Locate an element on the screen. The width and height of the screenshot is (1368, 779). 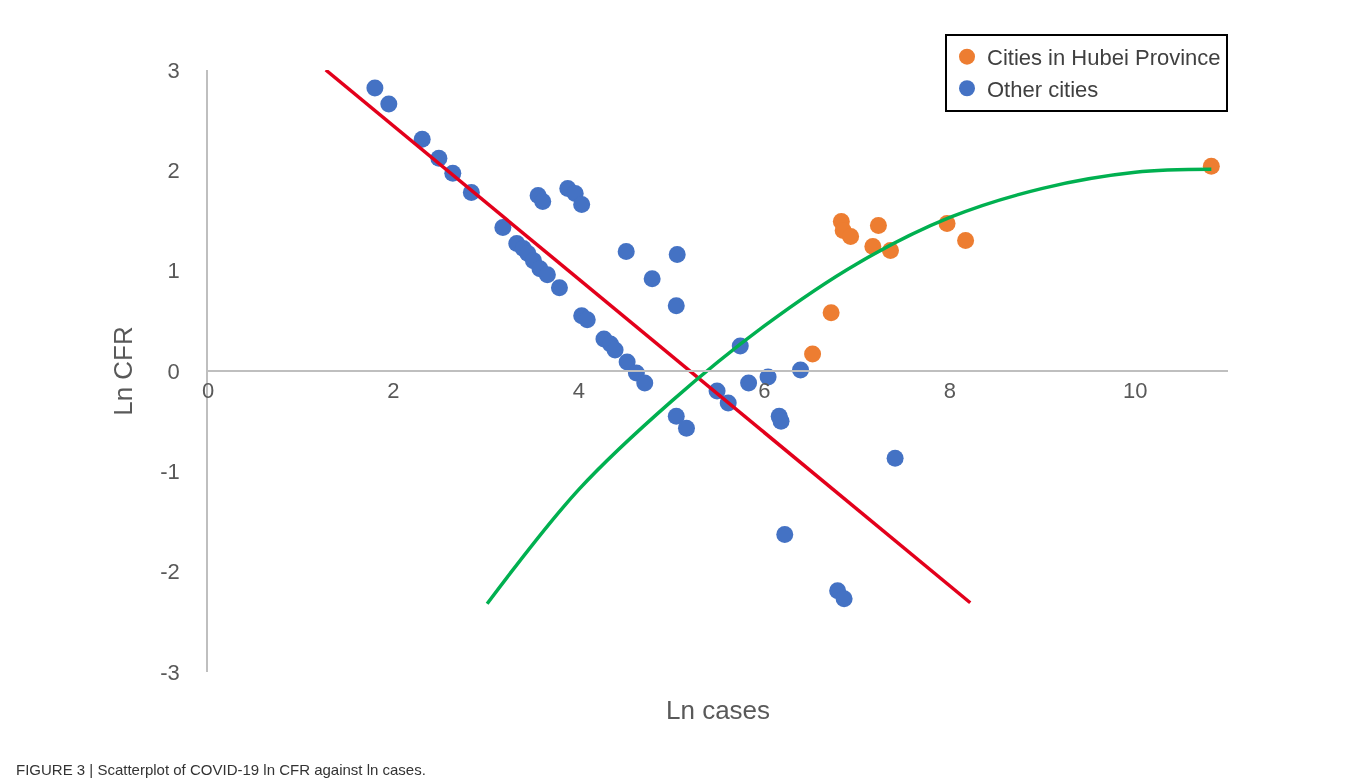
x-tick-label: 0 is located at coordinates (208, 391).